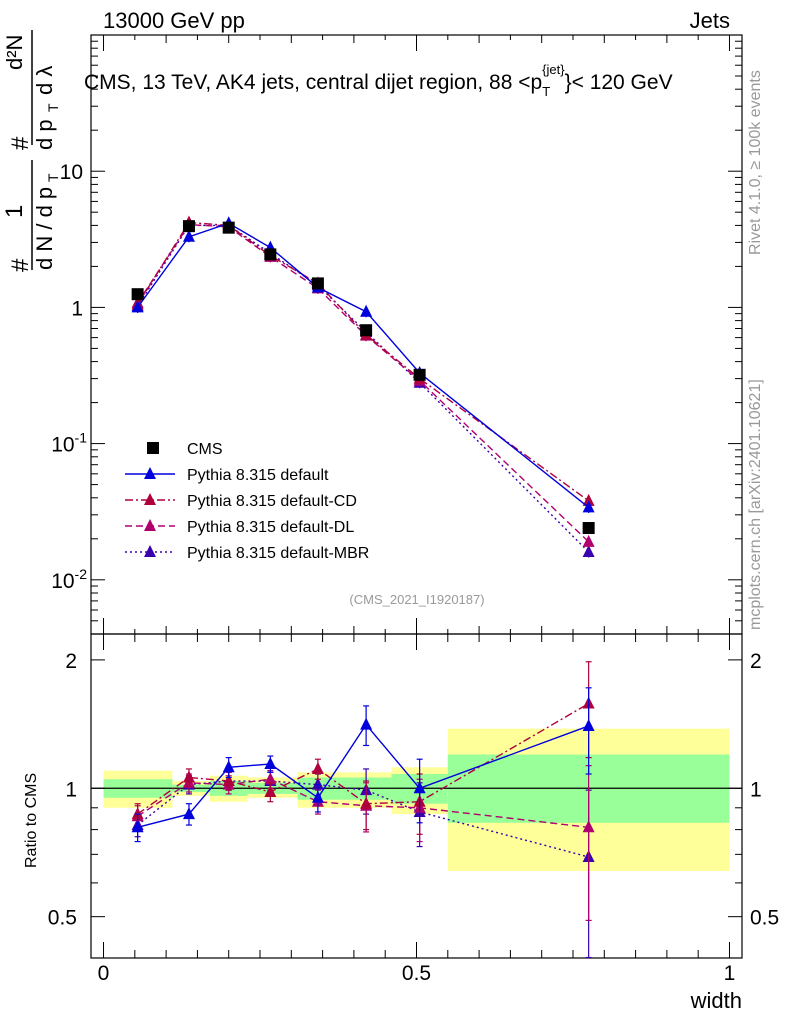  I want to click on main-y-tick-label: 10⁻¹, so click(69, 443).